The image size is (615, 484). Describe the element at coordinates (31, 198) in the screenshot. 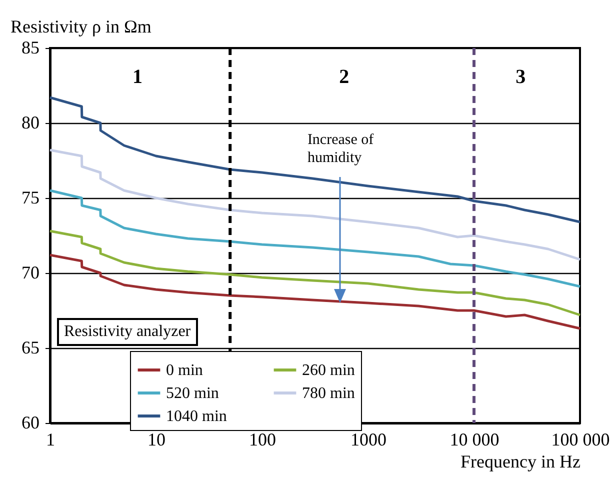

I see `y-tick-label: 75` at that location.